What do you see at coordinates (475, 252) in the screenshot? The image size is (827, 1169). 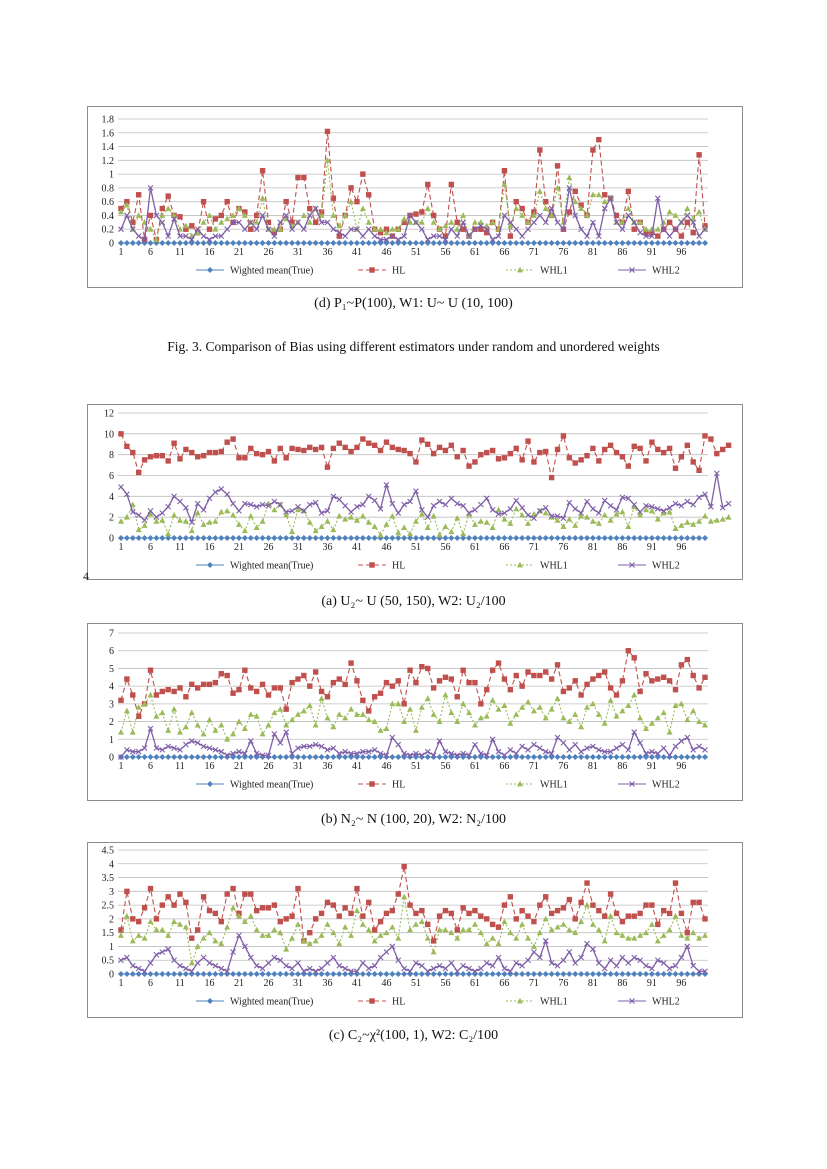 I see `x-tick-label: 61` at bounding box center [475, 252].